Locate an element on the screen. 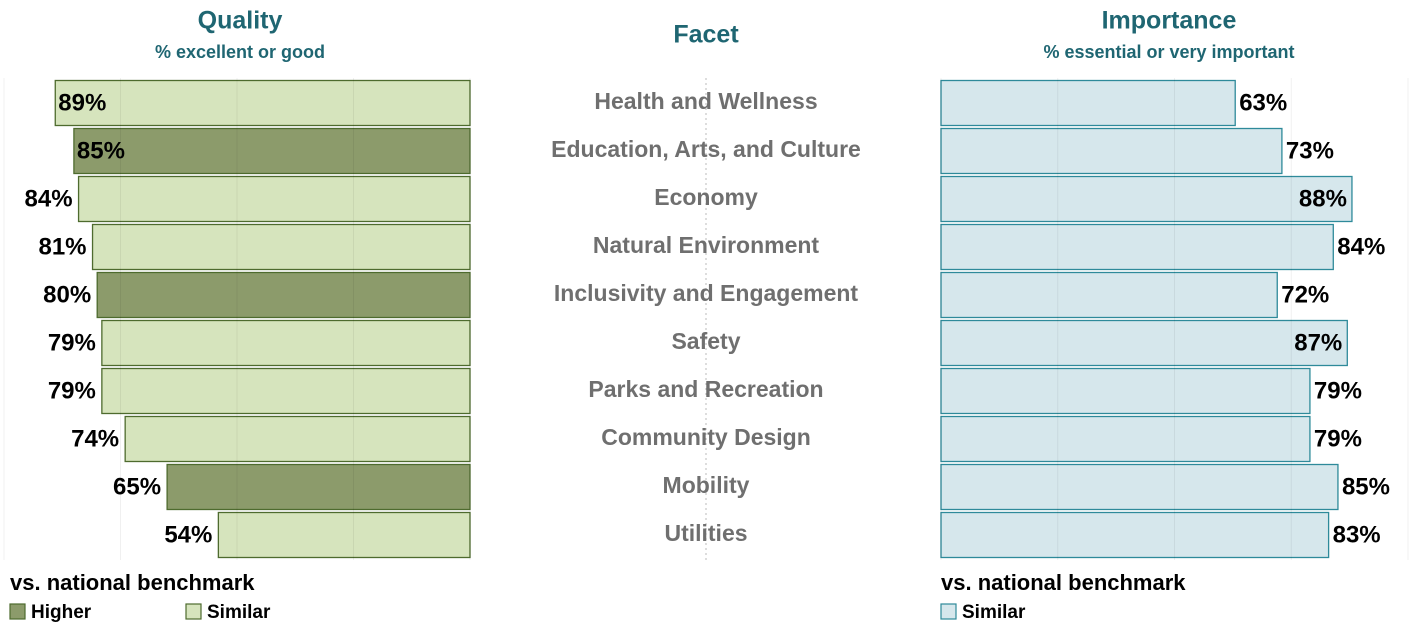 This screenshot has height=626, width=1414. value-label: 89% is located at coordinates (82, 102).